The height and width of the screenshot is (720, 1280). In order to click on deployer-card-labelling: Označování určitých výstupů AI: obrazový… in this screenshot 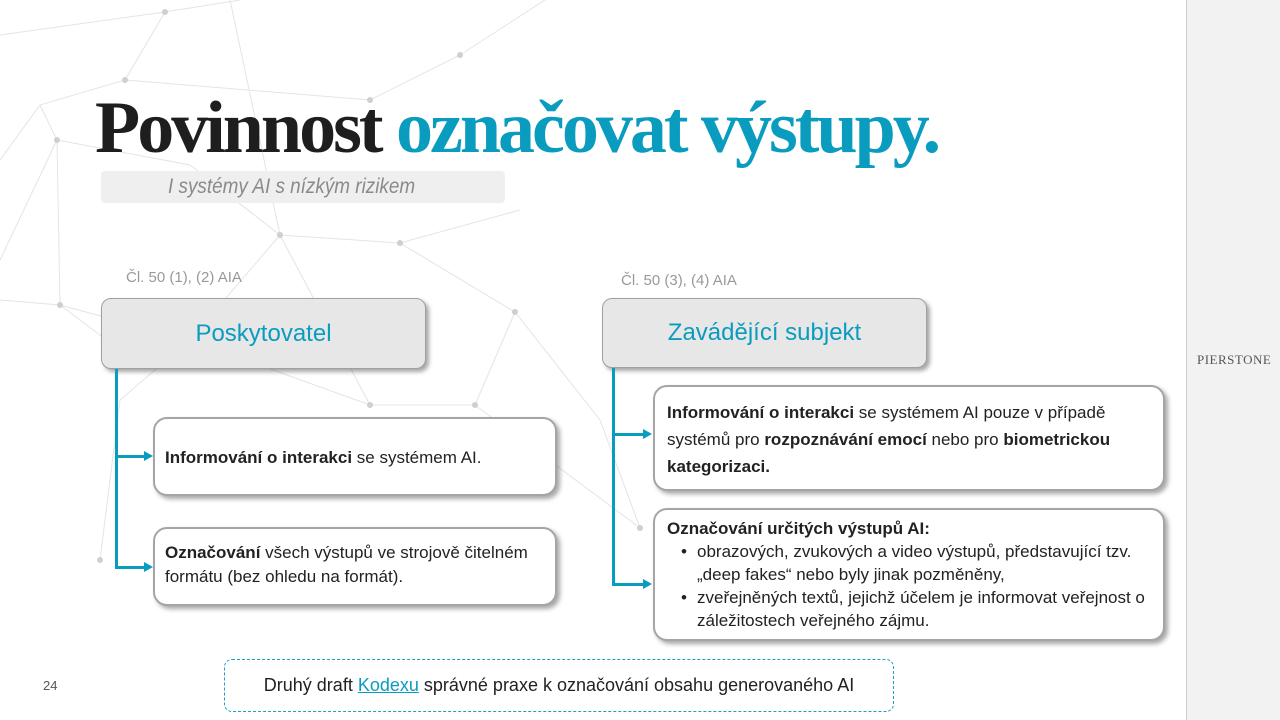, I will do `click(909, 574)`.